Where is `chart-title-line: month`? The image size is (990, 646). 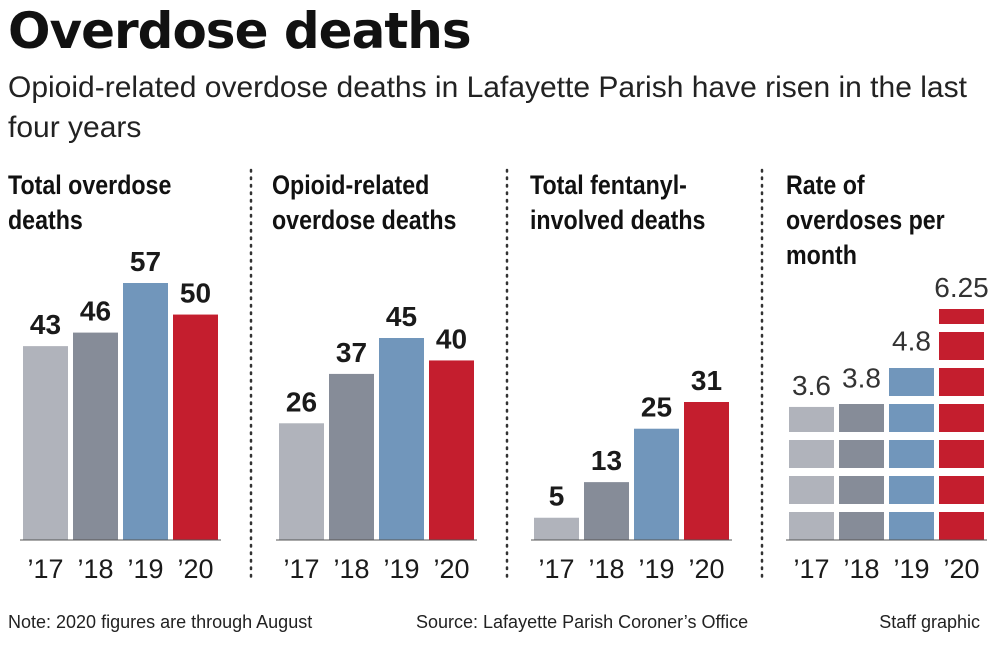 chart-title-line: month is located at coordinates (821, 255).